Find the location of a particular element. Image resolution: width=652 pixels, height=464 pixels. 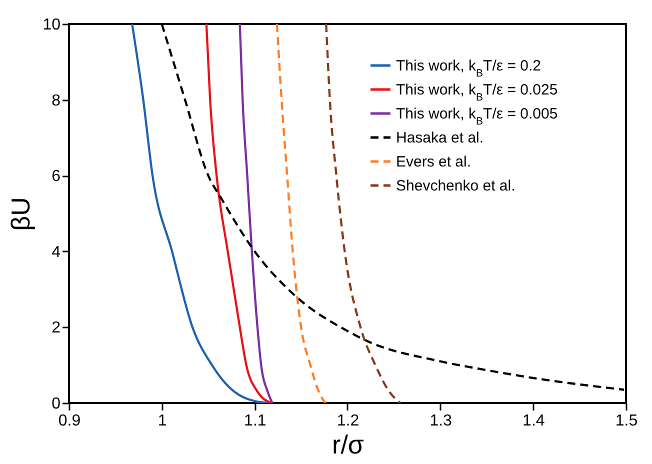

legend-label: Evers et al. is located at coordinates (434, 162).